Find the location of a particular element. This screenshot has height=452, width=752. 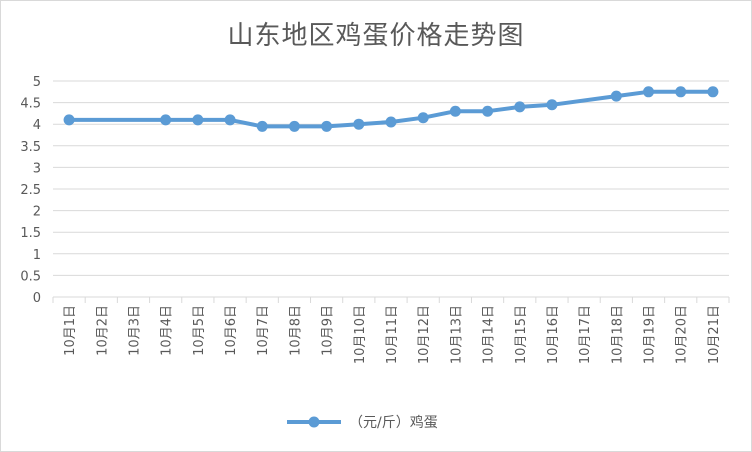

x-tick-label: 10月19日 is located at coordinates (650, 334).